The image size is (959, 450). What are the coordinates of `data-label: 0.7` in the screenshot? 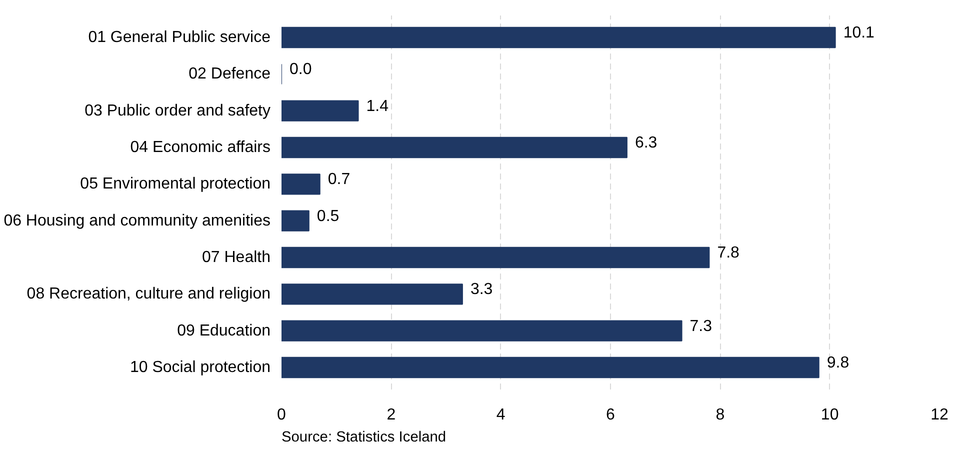 It's located at (339, 179).